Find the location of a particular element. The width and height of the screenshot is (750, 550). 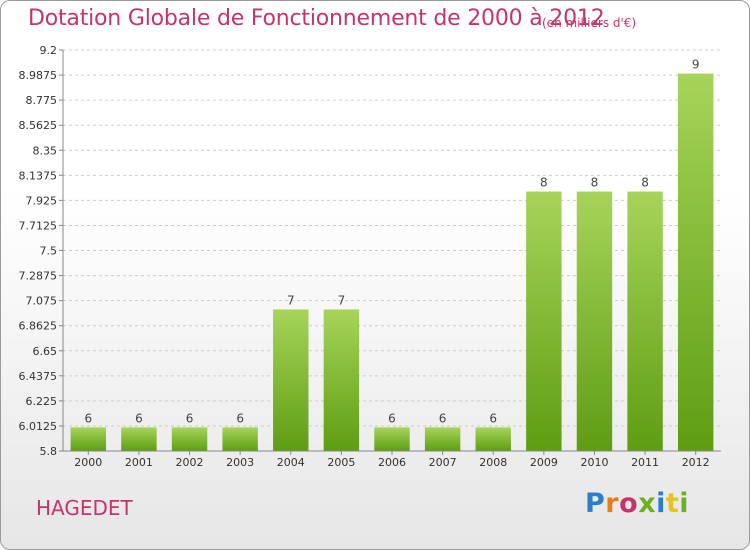

y-tick-label: 6.65 is located at coordinates (45, 351).